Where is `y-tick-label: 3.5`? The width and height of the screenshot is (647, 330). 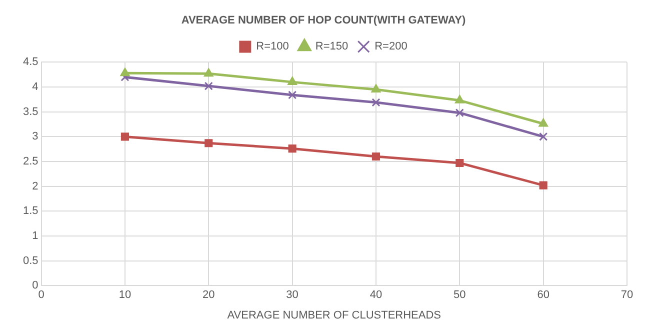
y-tick-label: 3.5 is located at coordinates (30, 112).